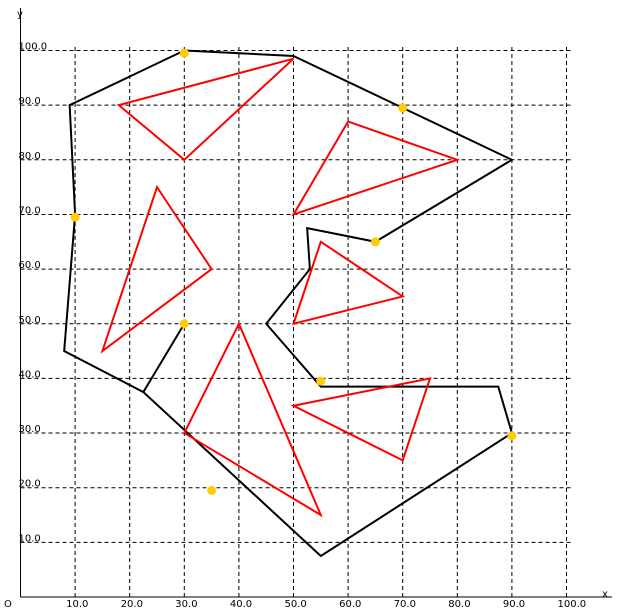 Image resolution: width=618 pixels, height=615 pixels. I want to click on x-tick-label: 60.0, so click(350, 604).